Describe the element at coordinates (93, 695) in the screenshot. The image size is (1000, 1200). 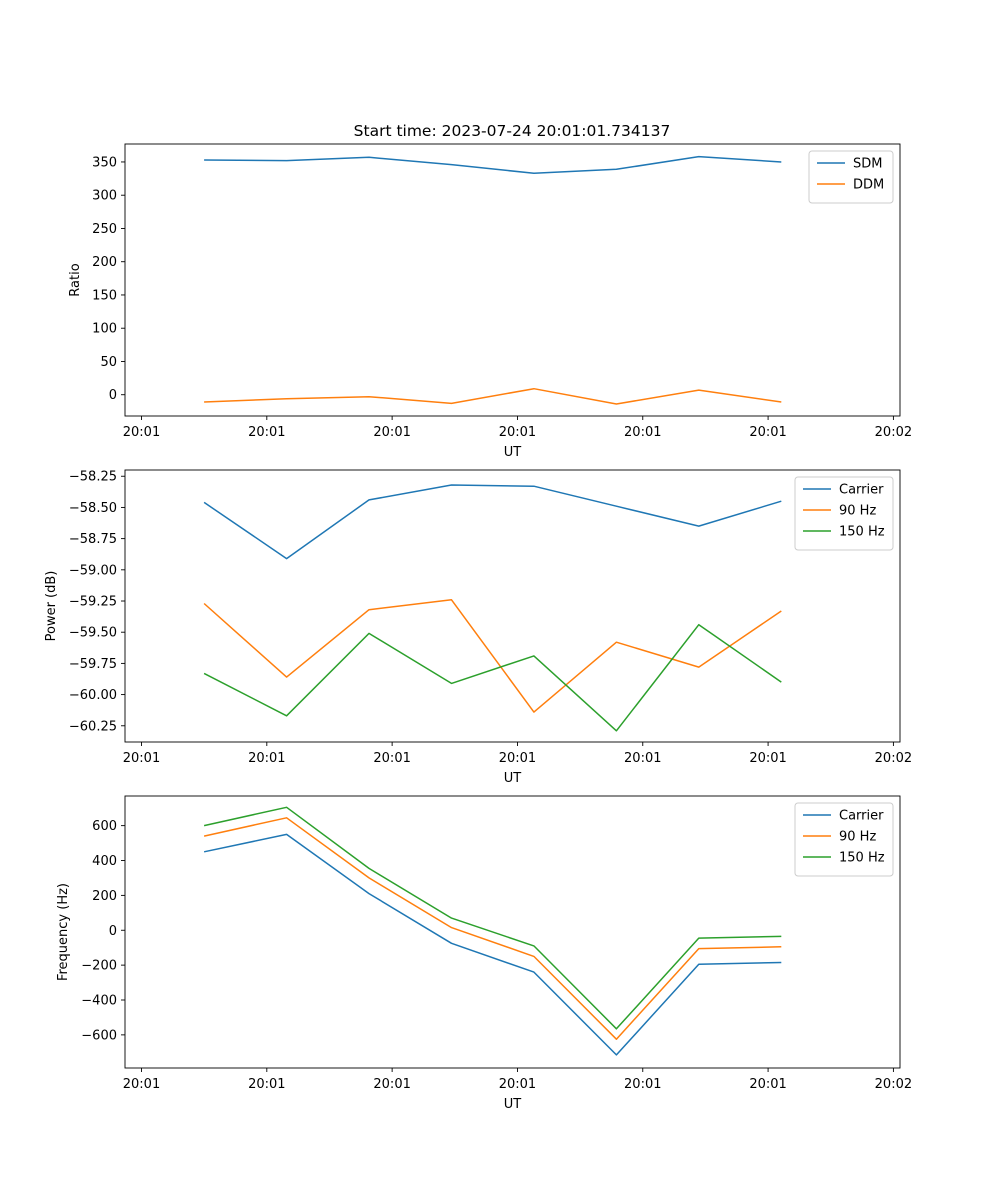
I see `power-y-tick-label: −60.00` at that location.